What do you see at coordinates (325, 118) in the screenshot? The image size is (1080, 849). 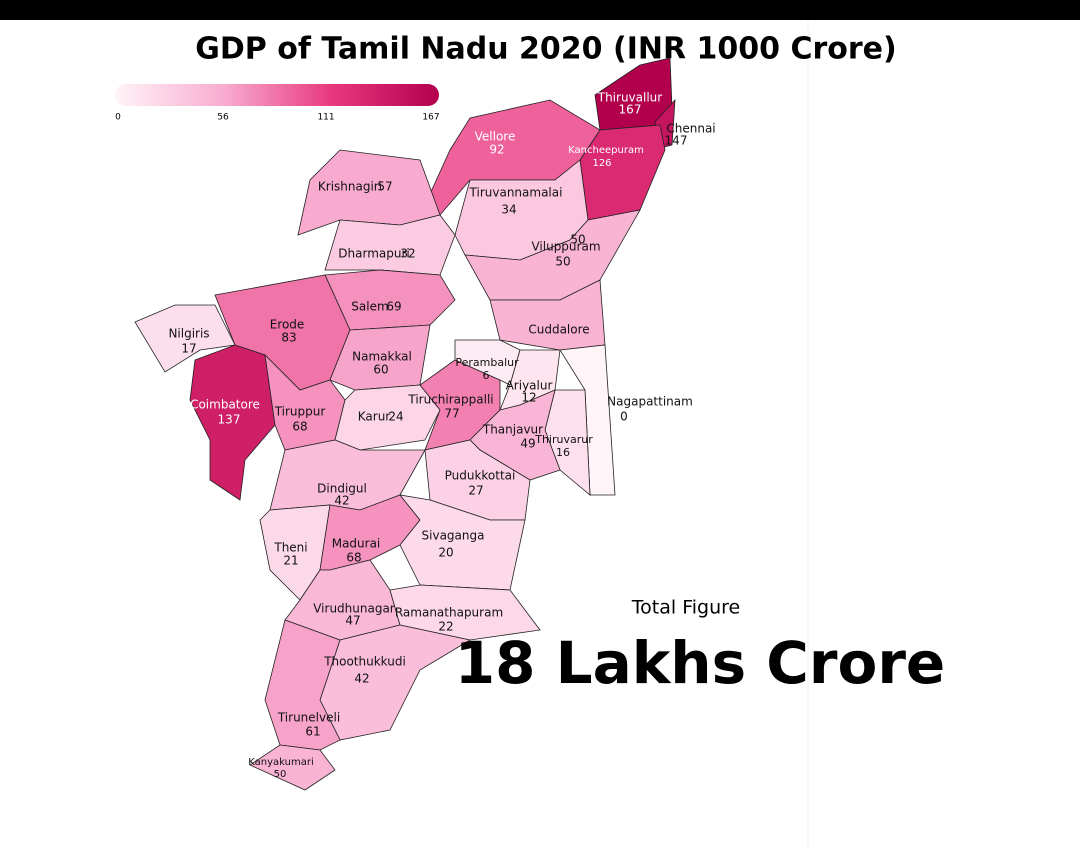 I see `colorbar-tick-label: 111` at bounding box center [325, 118].